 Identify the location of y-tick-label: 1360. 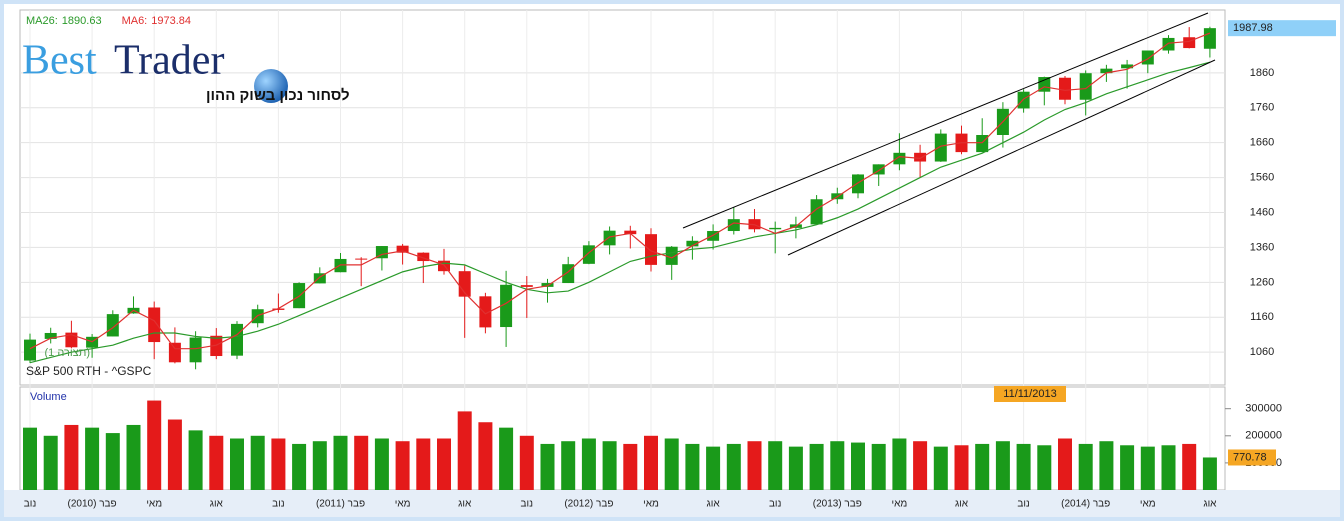
(1262, 247).